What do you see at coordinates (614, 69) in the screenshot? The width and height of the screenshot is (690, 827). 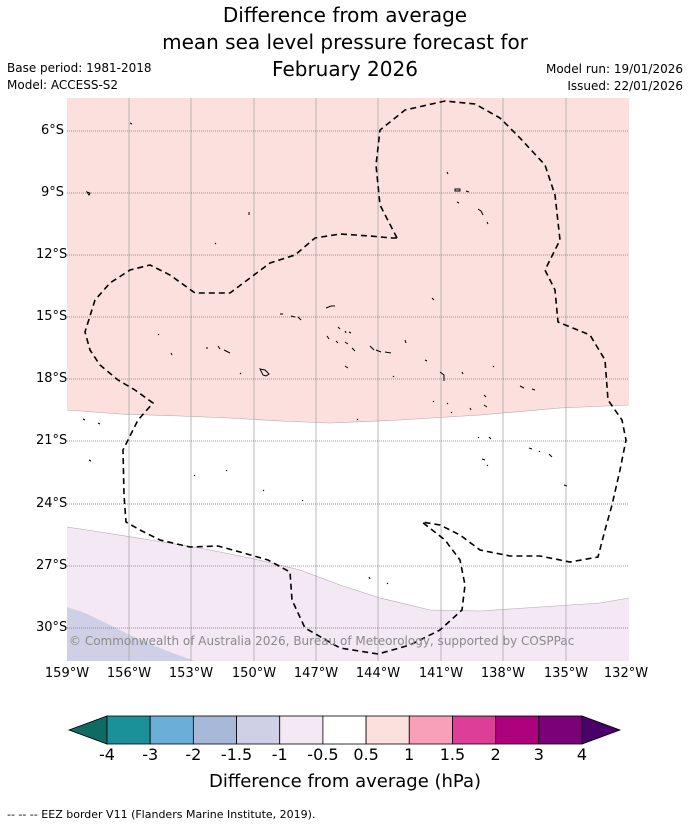 I see `model-run: Model run: 19/01/2026` at bounding box center [614, 69].